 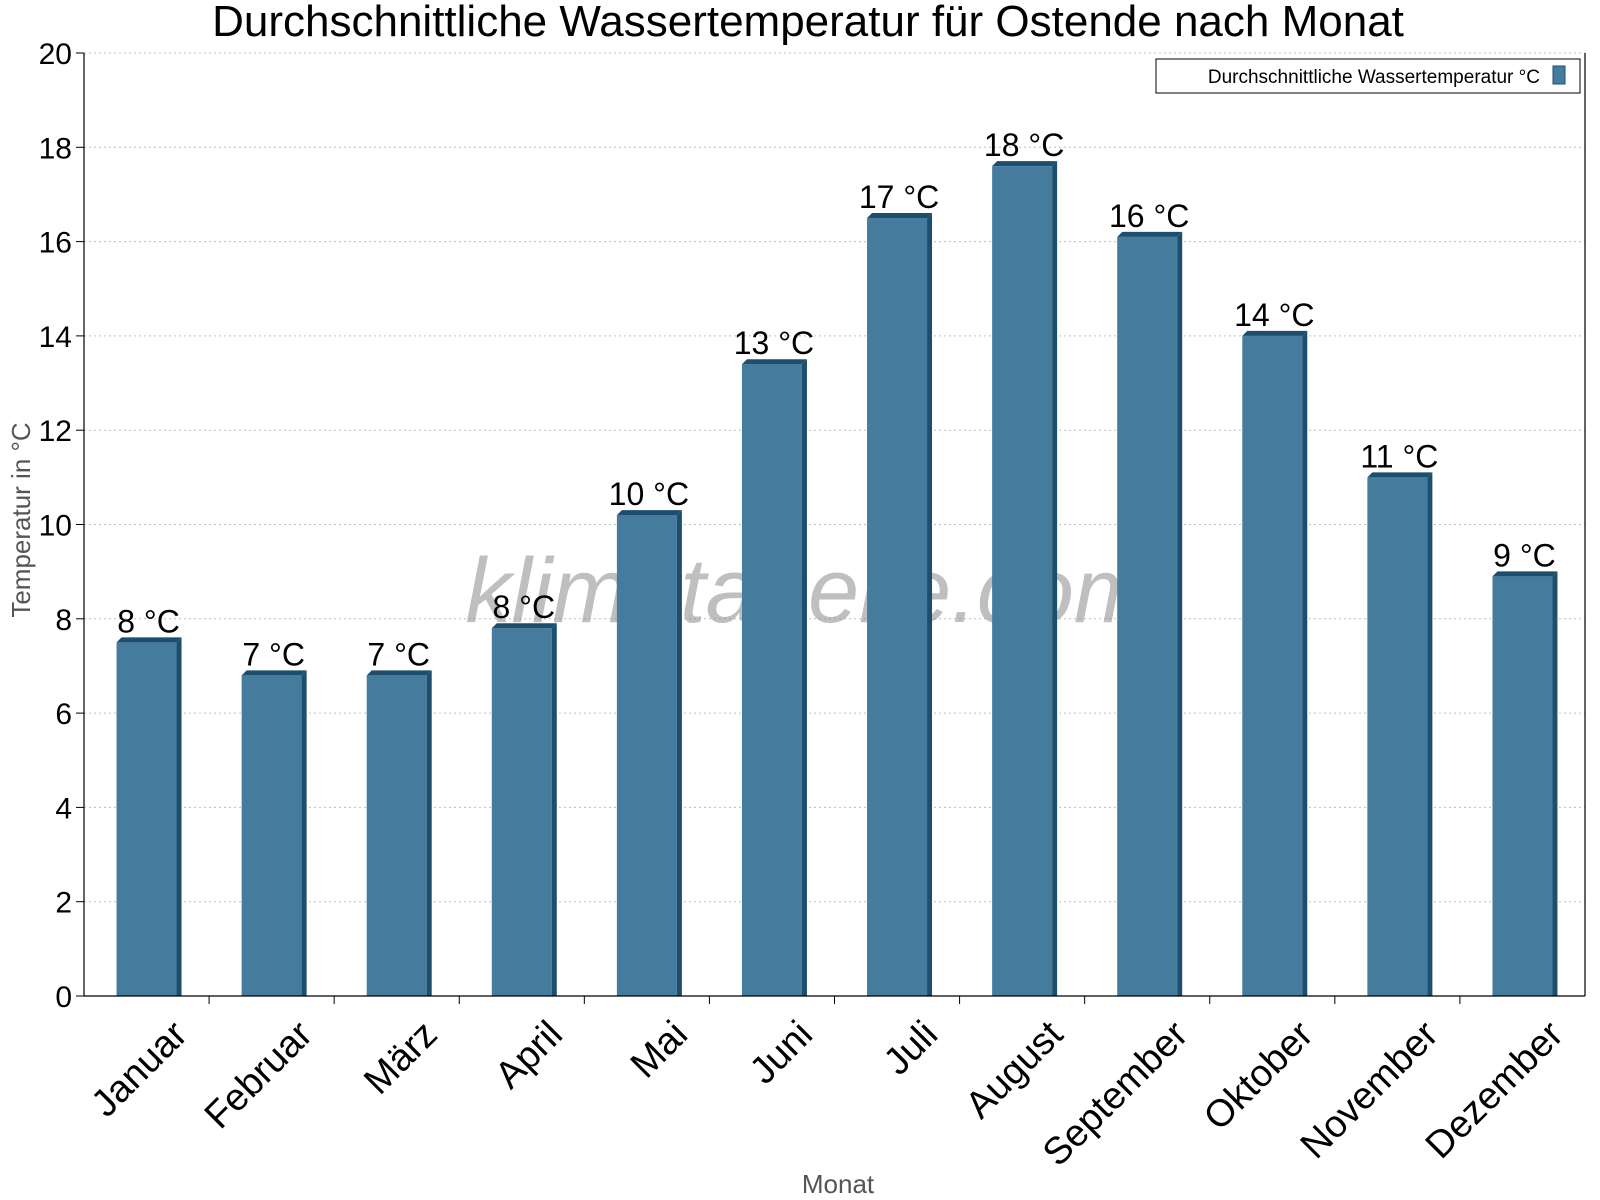 I want to click on x-axis-title: Monat, so click(x=838, y=1184).